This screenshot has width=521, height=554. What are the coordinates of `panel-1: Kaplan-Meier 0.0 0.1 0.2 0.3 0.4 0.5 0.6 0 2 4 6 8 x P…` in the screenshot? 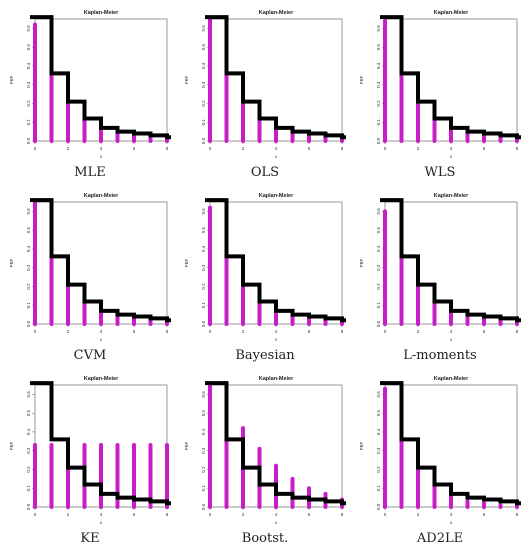 It's located at (90, 96).